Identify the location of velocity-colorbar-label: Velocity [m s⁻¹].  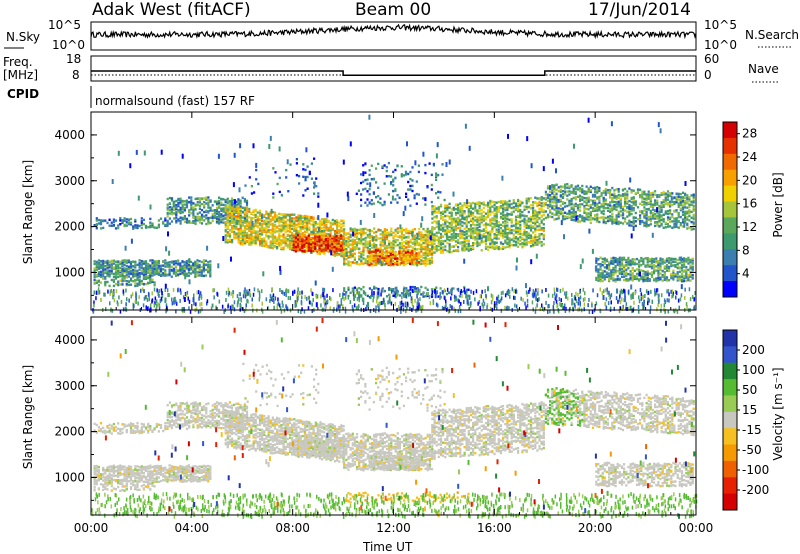
(778, 414).